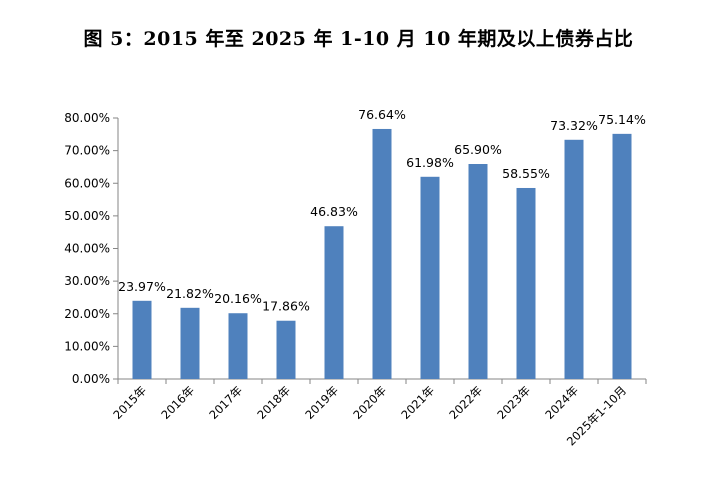 This screenshot has width=717, height=485. Describe the element at coordinates (87, 314) in the screenshot. I see `y-tick-label: 20.00%` at that location.